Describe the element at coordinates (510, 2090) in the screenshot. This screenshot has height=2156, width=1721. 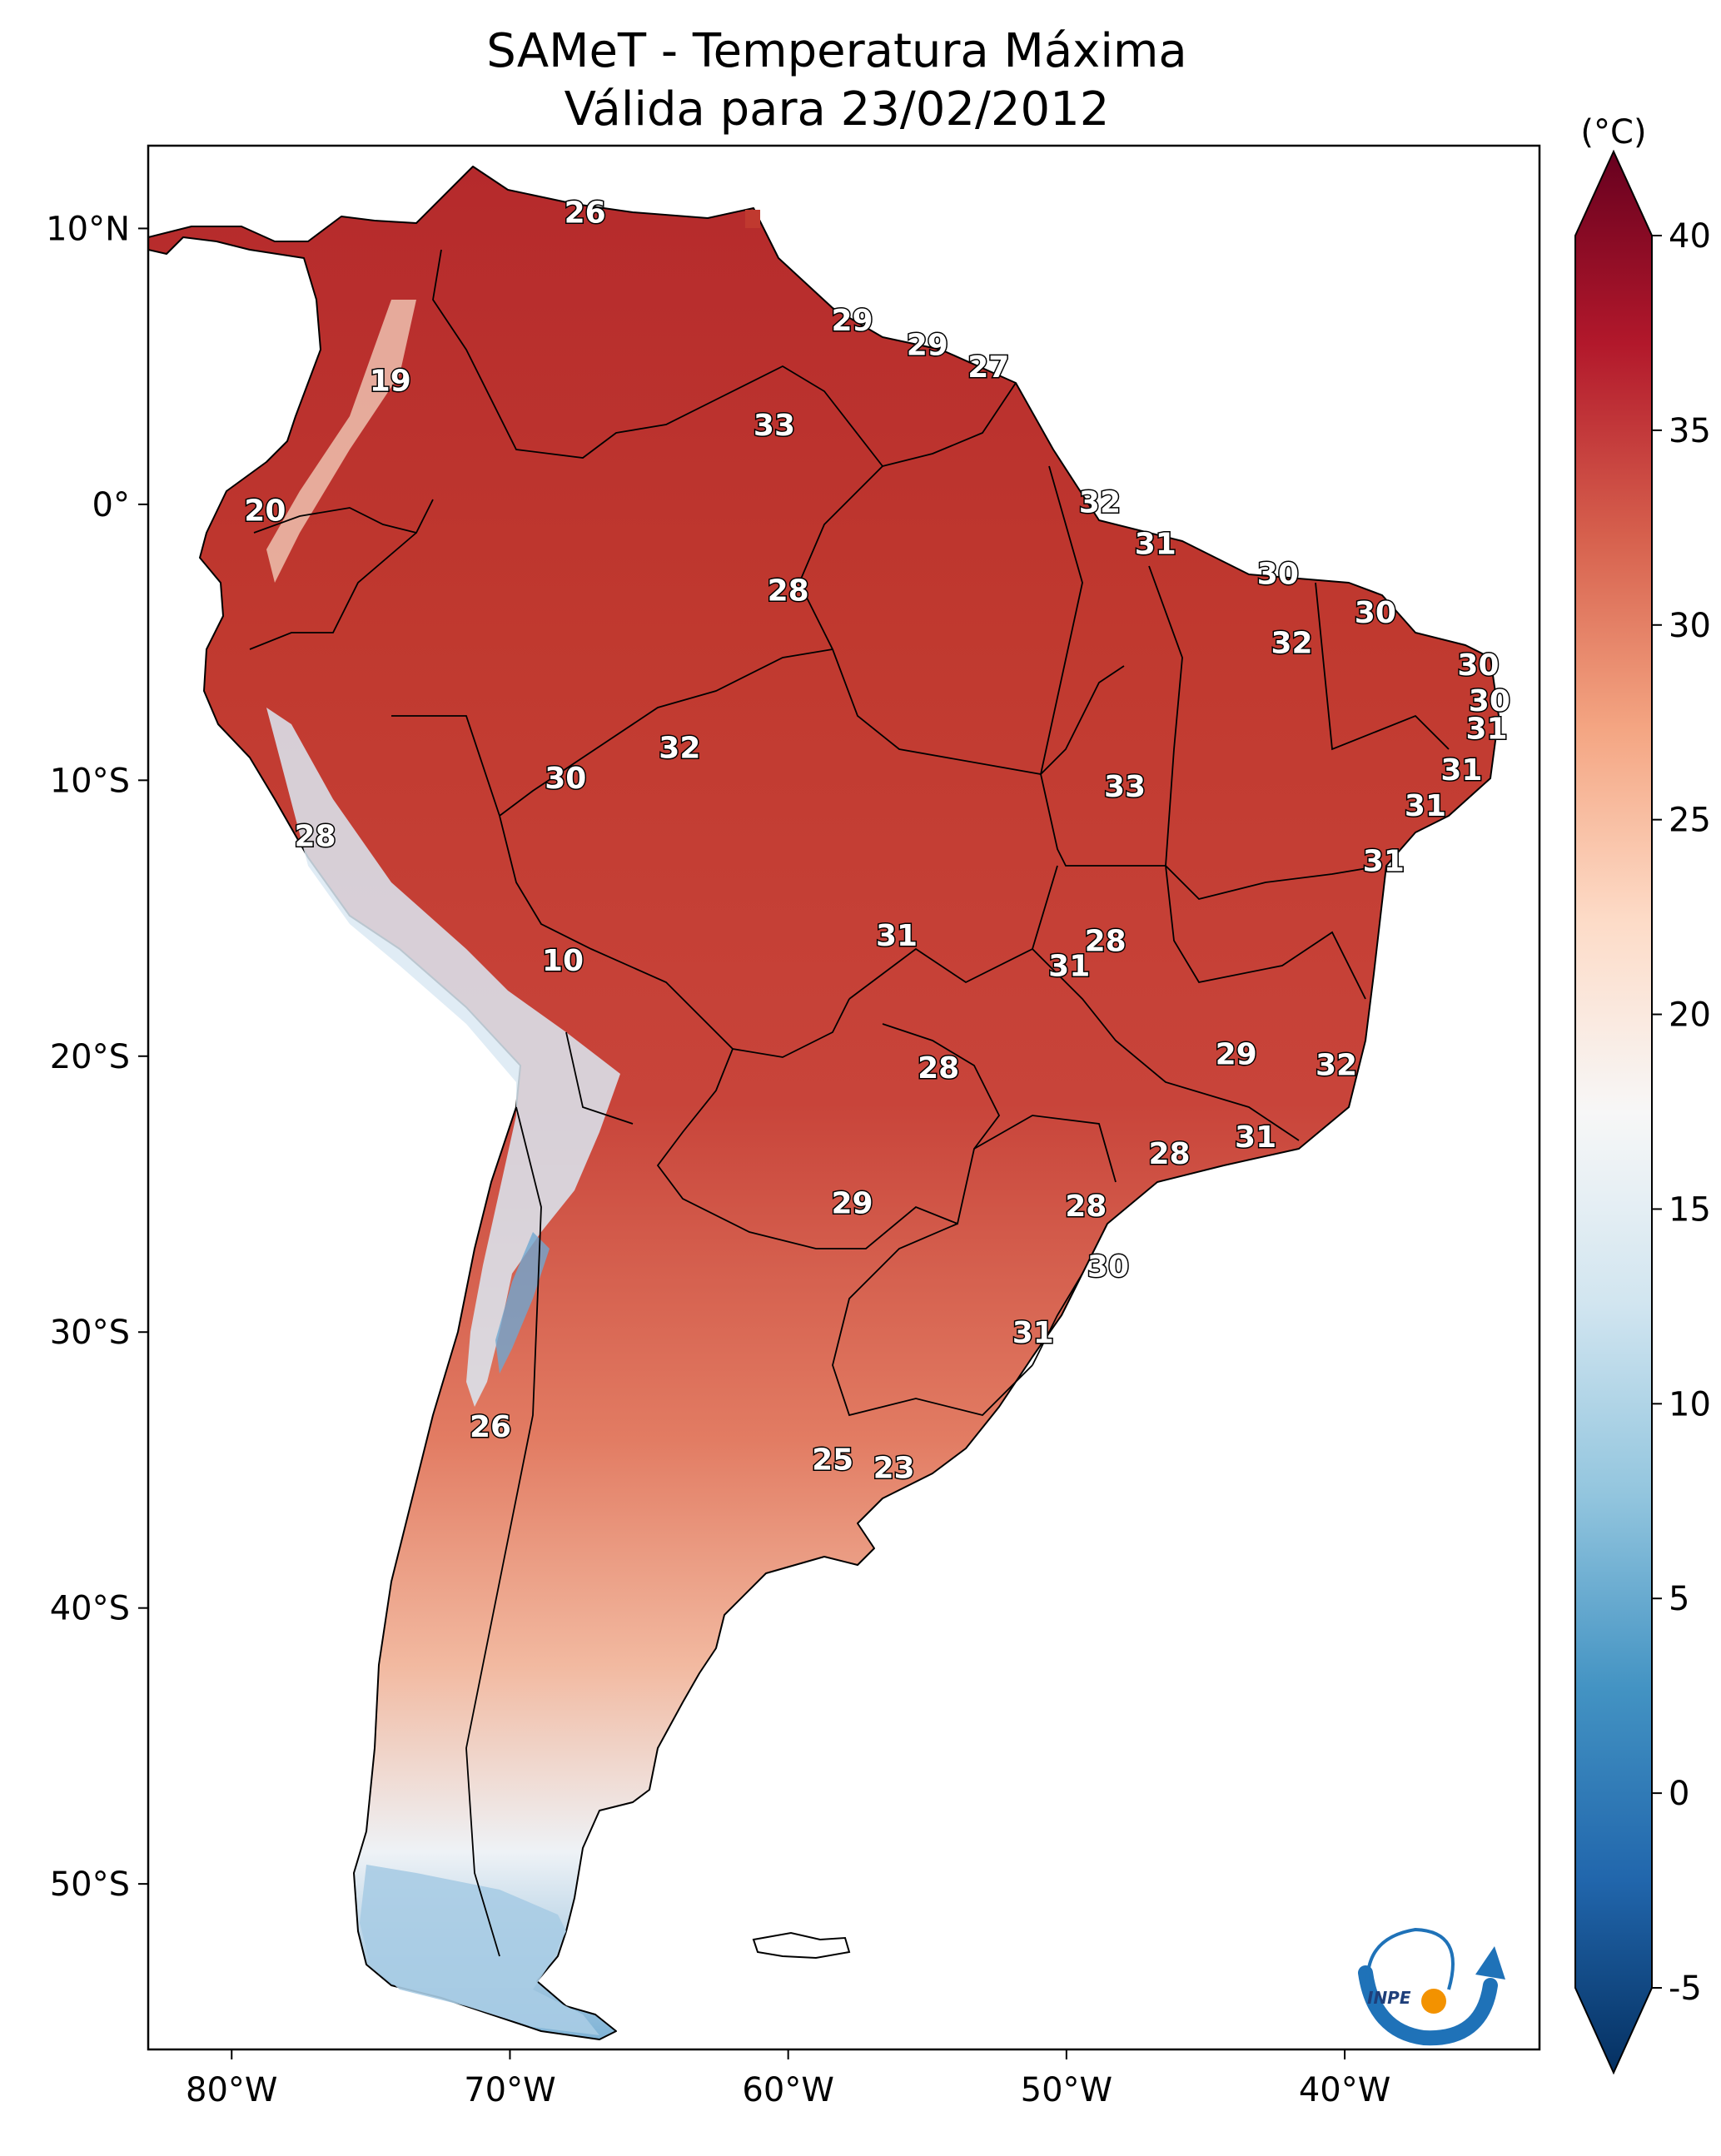
I see `lon-tick-label: 70°W` at that location.